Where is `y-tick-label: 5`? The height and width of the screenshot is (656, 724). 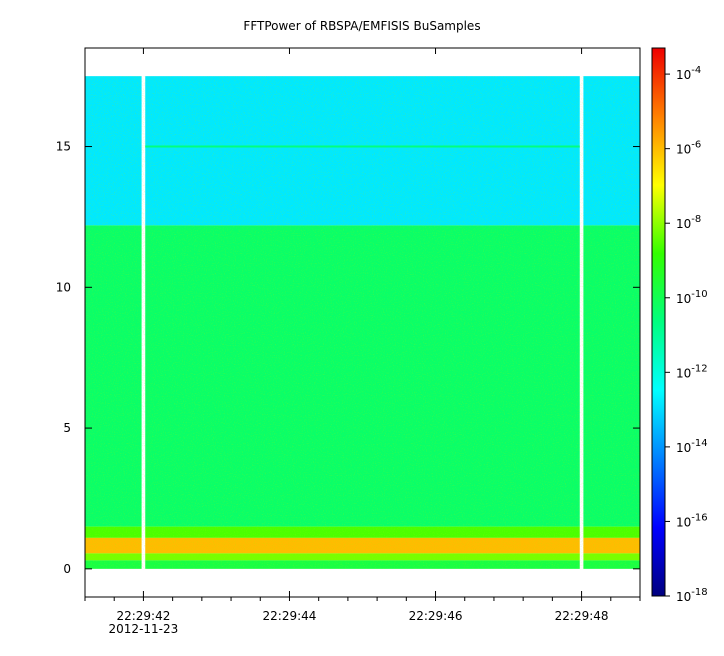
y-tick-label: 5 is located at coordinates (67, 428).